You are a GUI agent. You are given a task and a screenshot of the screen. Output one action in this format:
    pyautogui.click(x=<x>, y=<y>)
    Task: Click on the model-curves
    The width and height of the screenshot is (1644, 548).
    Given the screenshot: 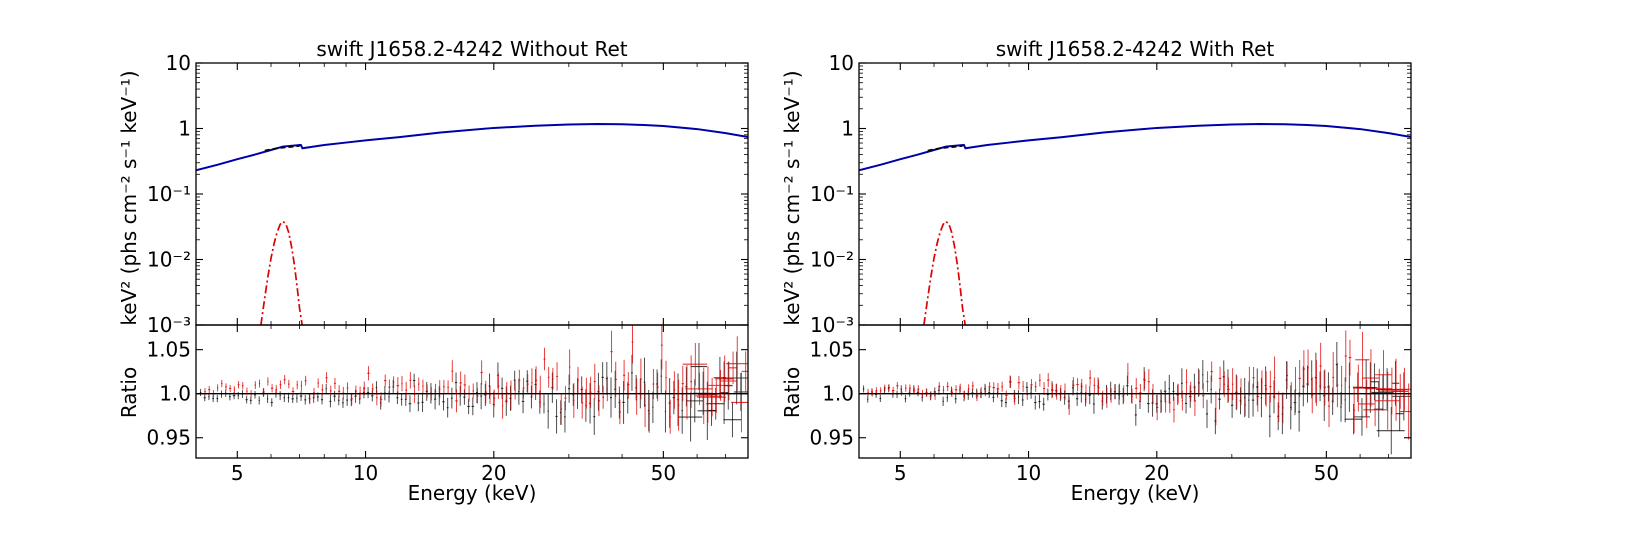 What is the action you would take?
    pyautogui.click(x=1135, y=224)
    